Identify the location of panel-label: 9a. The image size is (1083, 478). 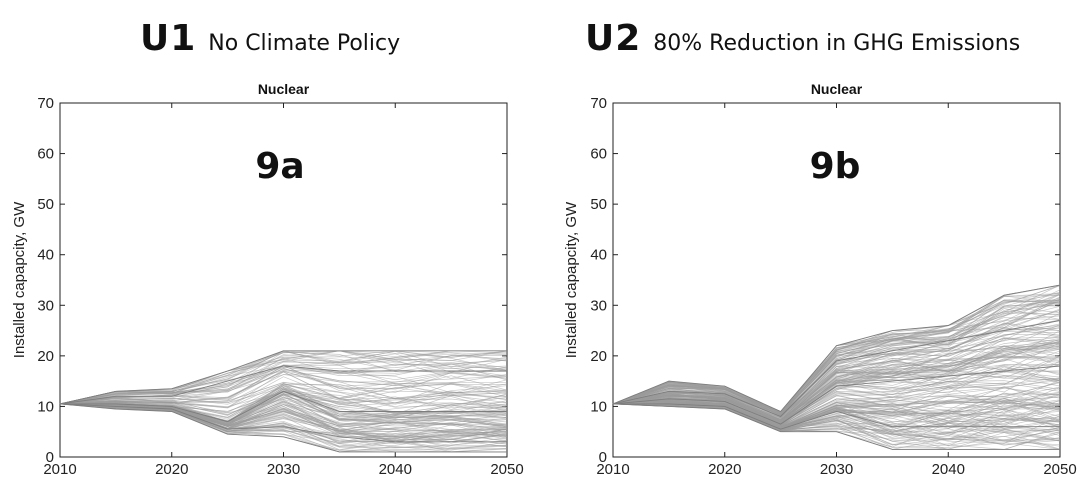
(279, 166).